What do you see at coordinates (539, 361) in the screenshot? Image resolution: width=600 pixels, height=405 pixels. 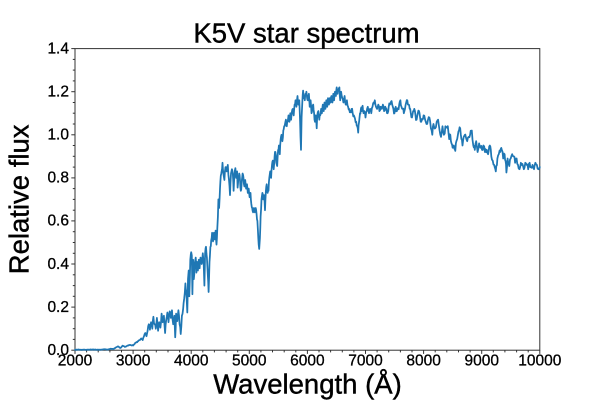 I see `svg-text: 10000` at bounding box center [539, 361].